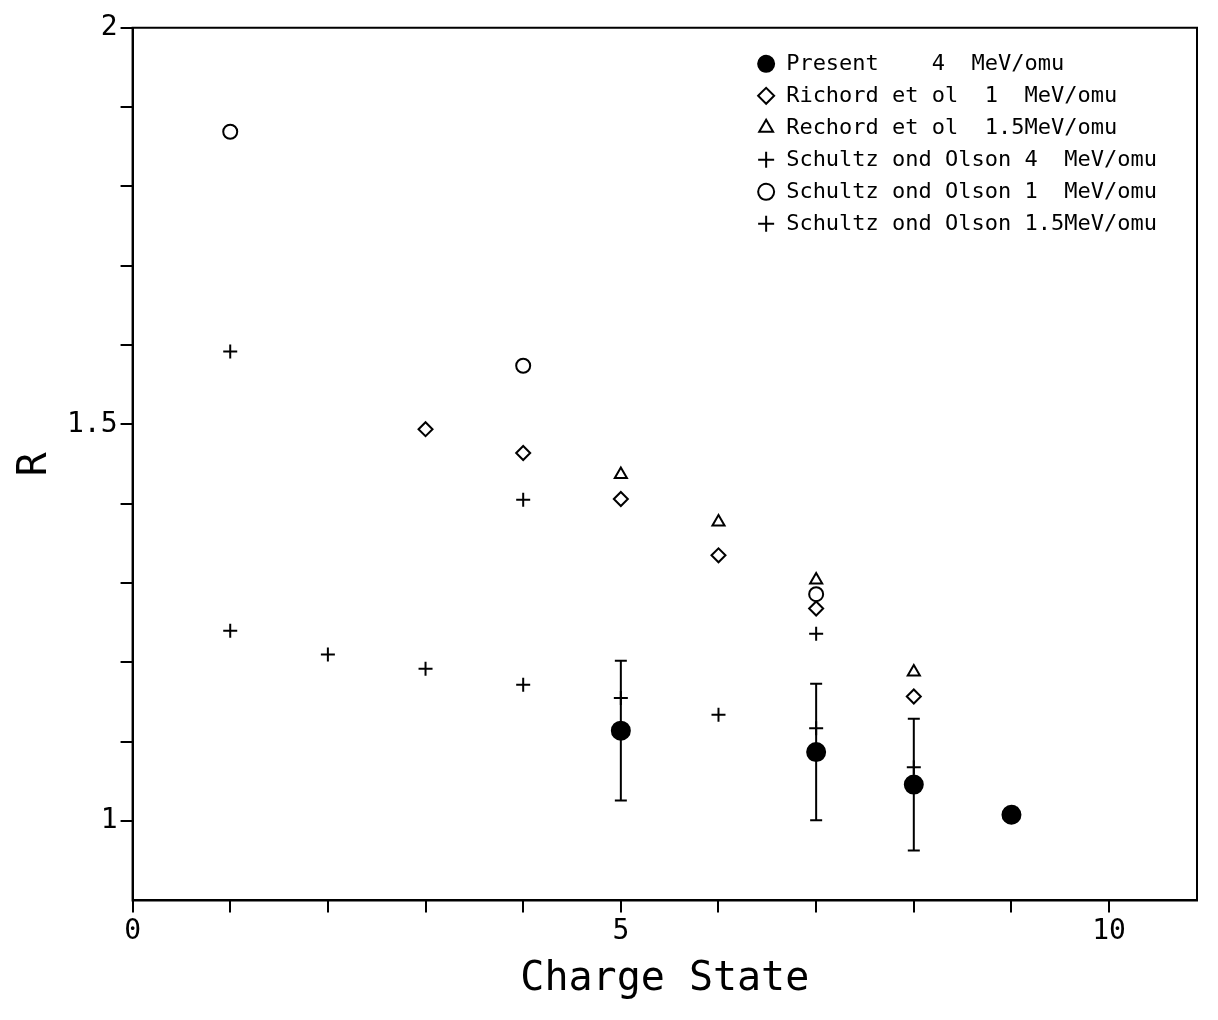  I want to click on legend-label: Present 4 MeV/omu, so click(925, 62).